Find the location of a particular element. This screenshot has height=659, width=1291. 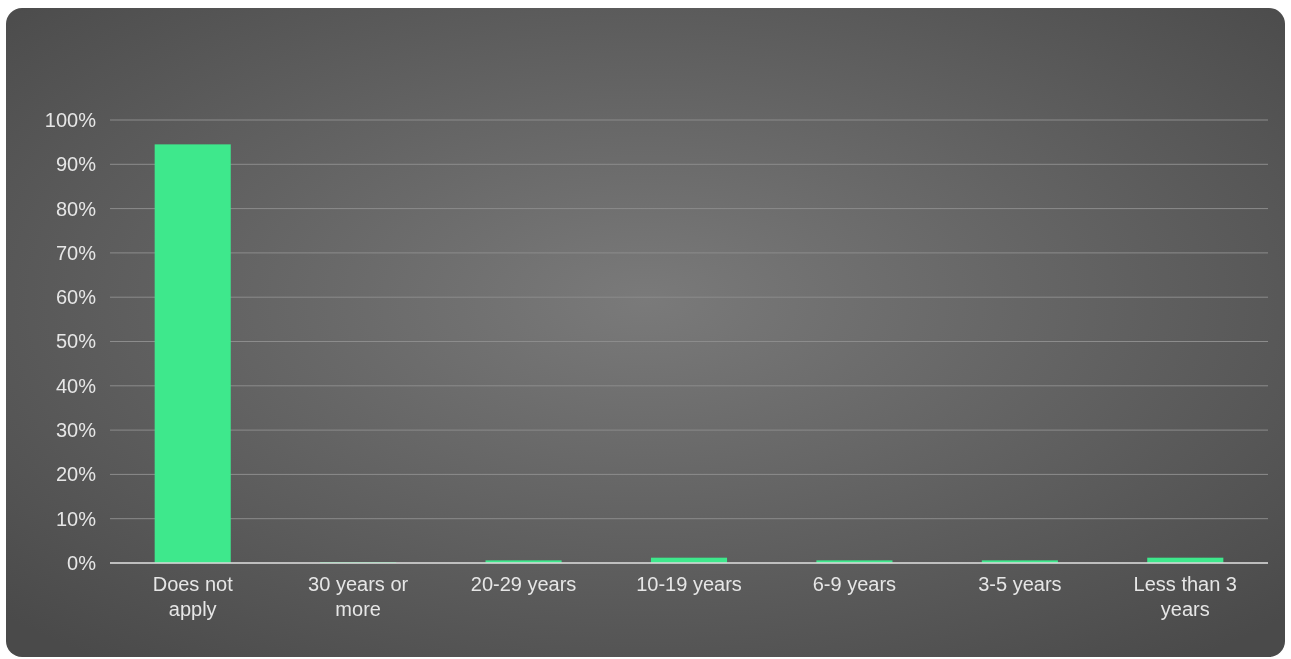

x-tick-label: 10-19 years is located at coordinates (689, 584).